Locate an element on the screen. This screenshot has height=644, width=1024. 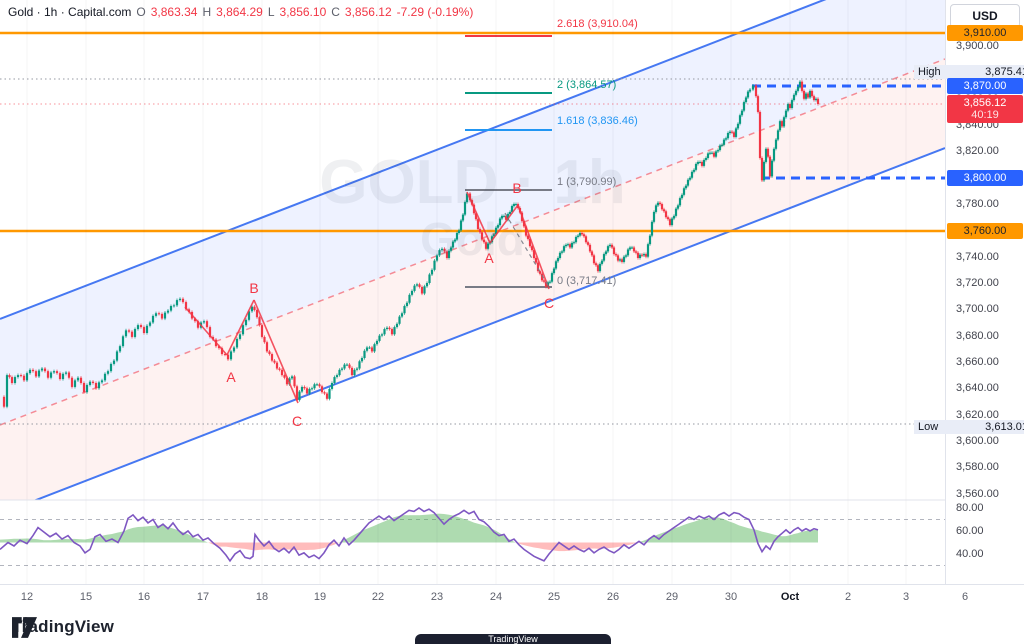
price-tick-label: 3,740.00 is located at coordinates (977, 257).